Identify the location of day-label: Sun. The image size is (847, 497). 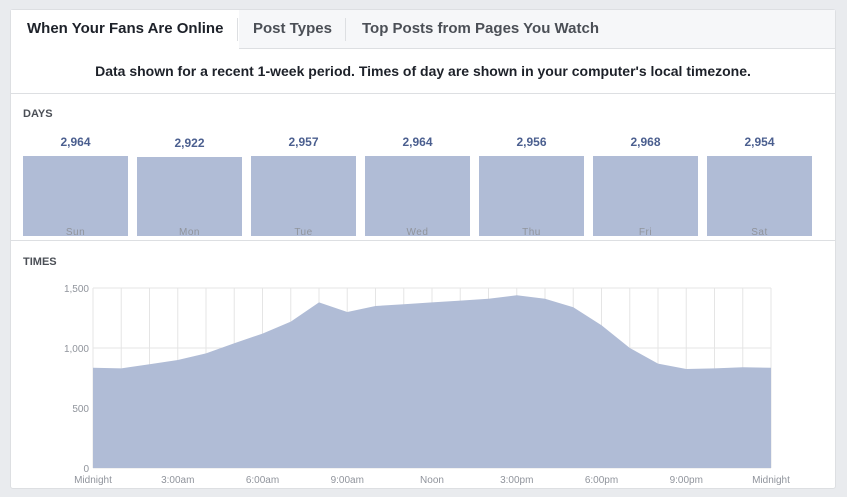
(75, 232).